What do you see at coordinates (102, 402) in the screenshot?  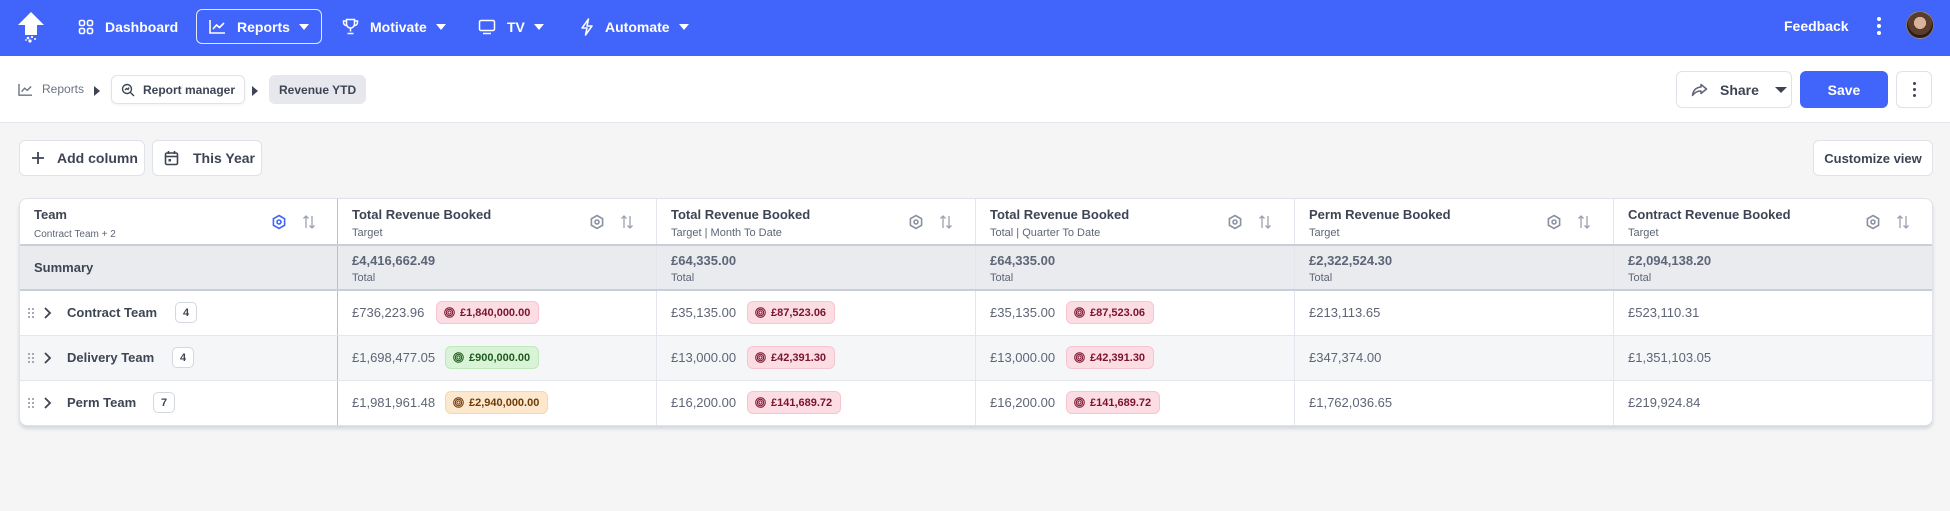 I see `team-name: Perm Team` at bounding box center [102, 402].